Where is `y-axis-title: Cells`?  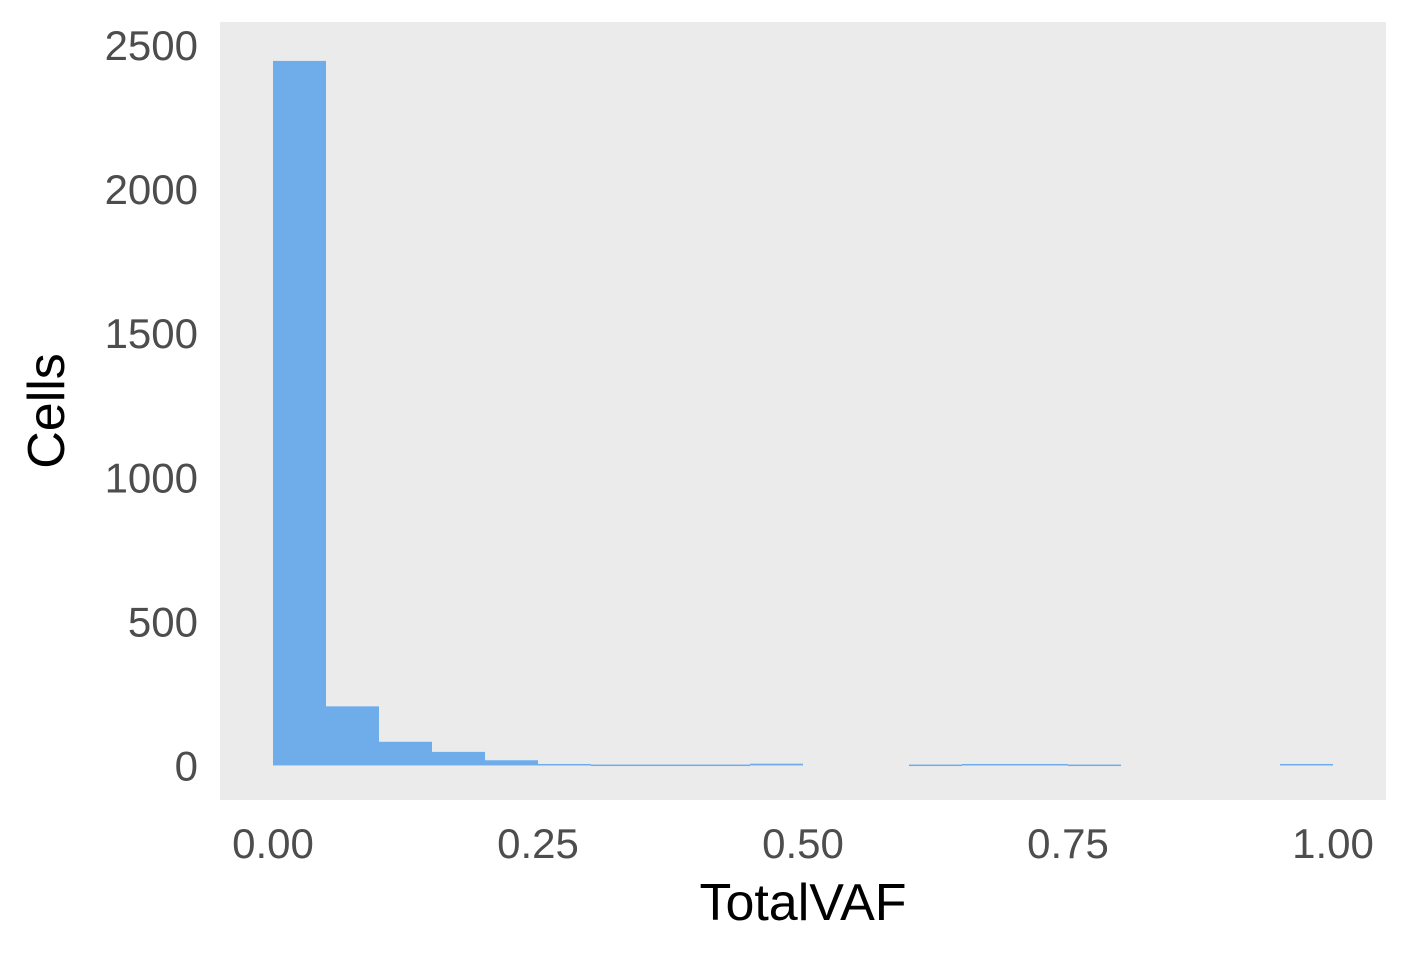
y-axis-title: Cells is located at coordinates (47, 411).